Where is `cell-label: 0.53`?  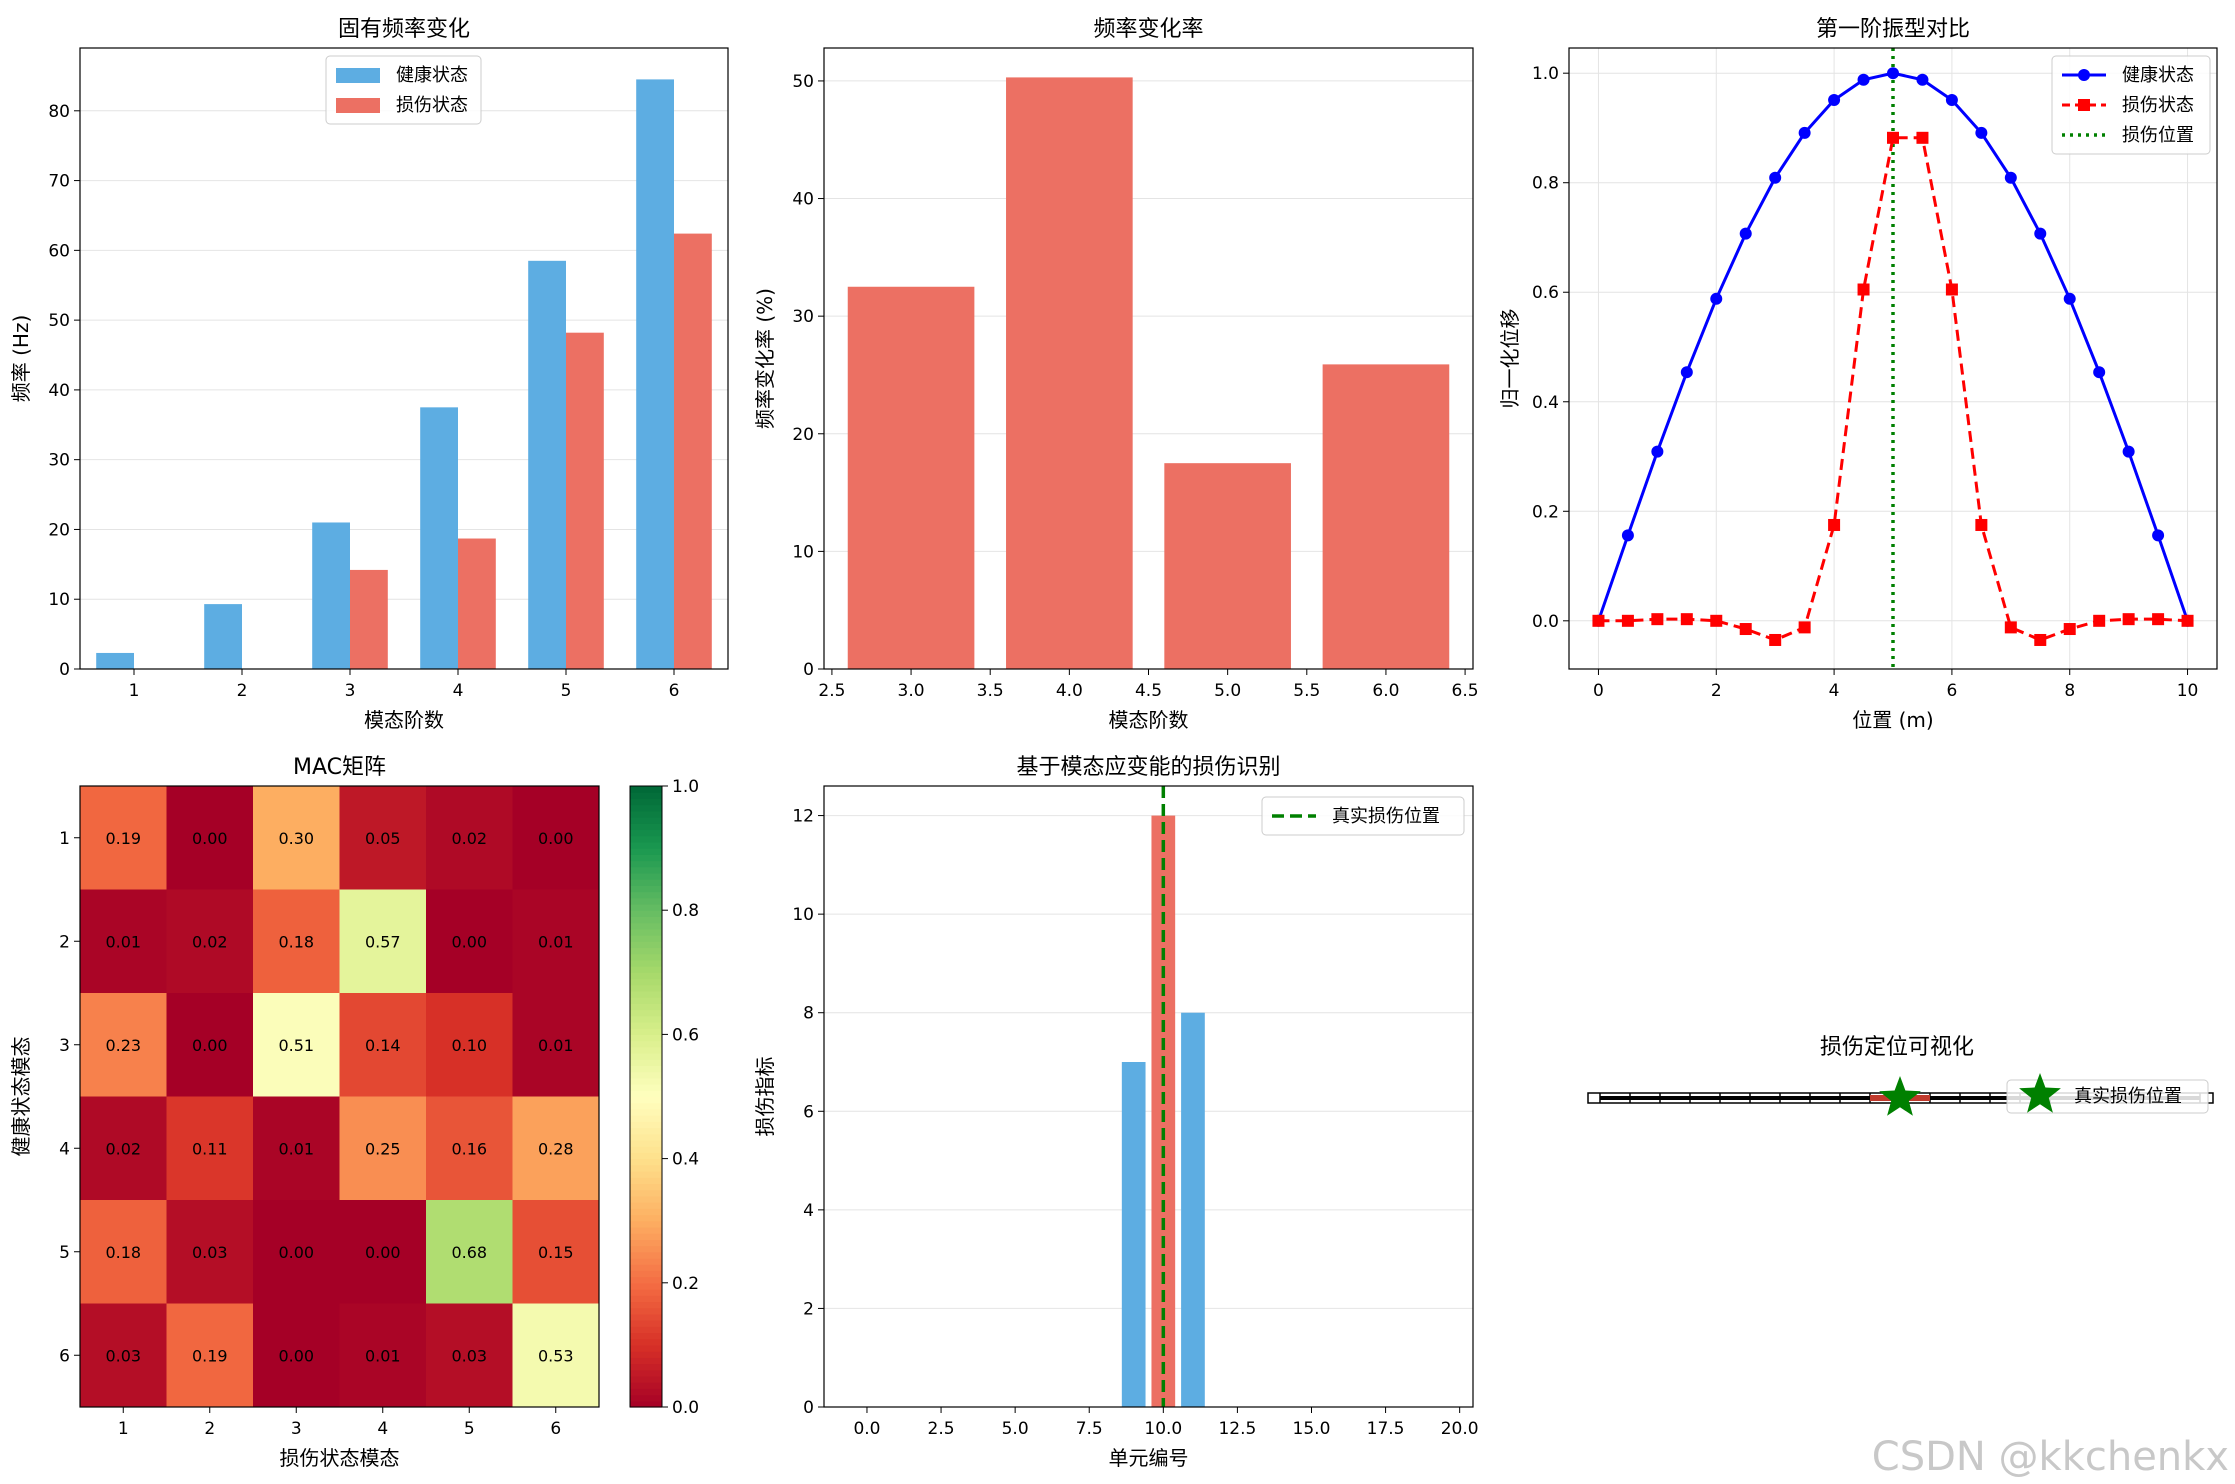 cell-label: 0.53 is located at coordinates (556, 1355).